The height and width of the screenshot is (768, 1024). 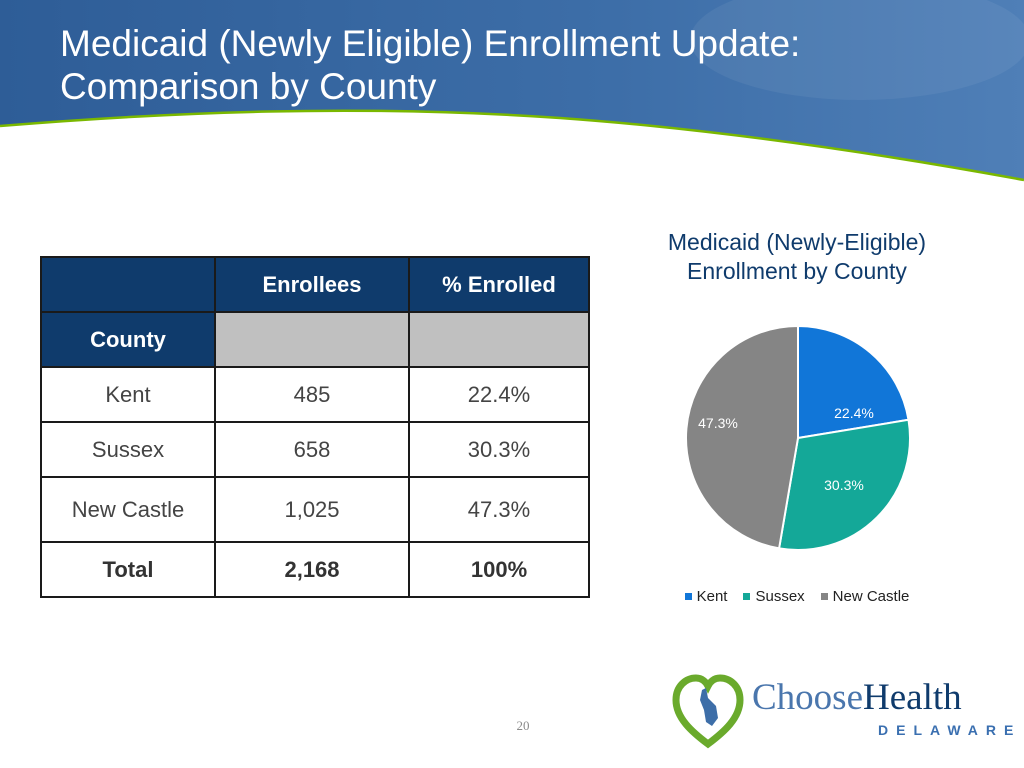 What do you see at coordinates (312, 284) in the screenshot?
I see `header-cell-enrollees: Enrollees` at bounding box center [312, 284].